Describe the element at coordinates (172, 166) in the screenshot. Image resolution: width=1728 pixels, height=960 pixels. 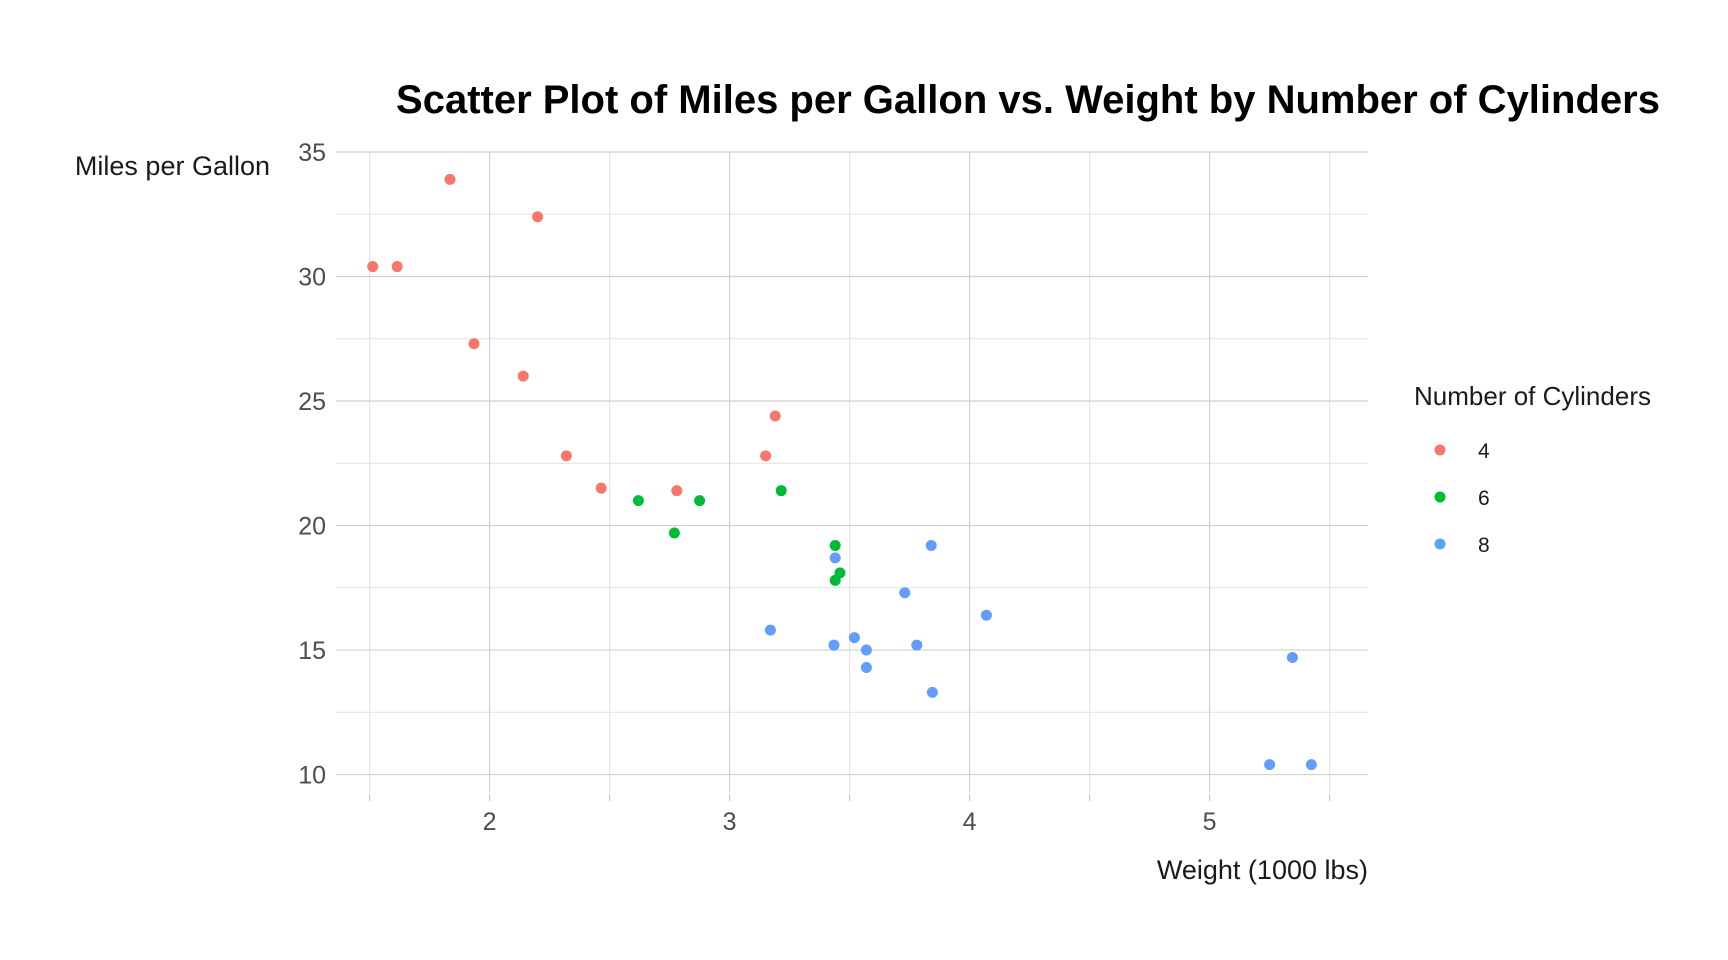
I see `y-axis-title: Miles per Gallon` at that location.